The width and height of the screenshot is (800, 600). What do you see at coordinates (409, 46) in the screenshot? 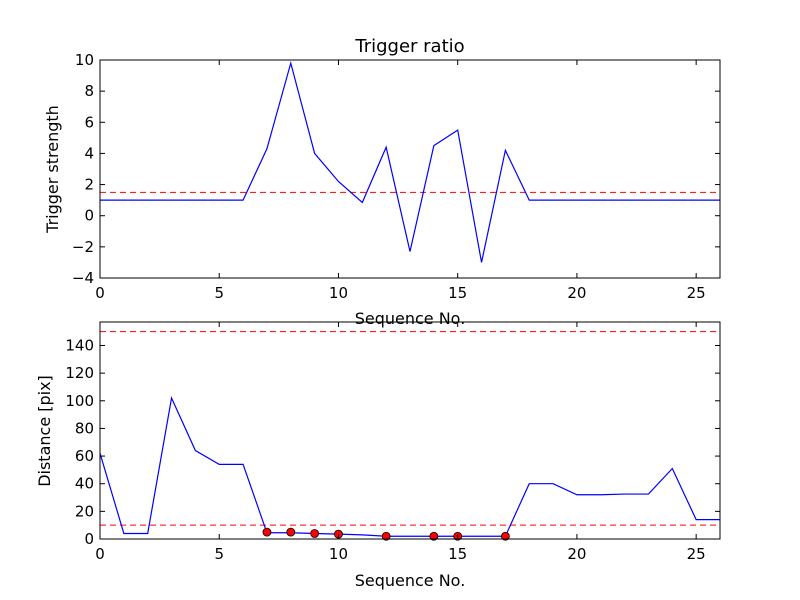
I see `chart-title: Trigger ratio` at bounding box center [409, 46].